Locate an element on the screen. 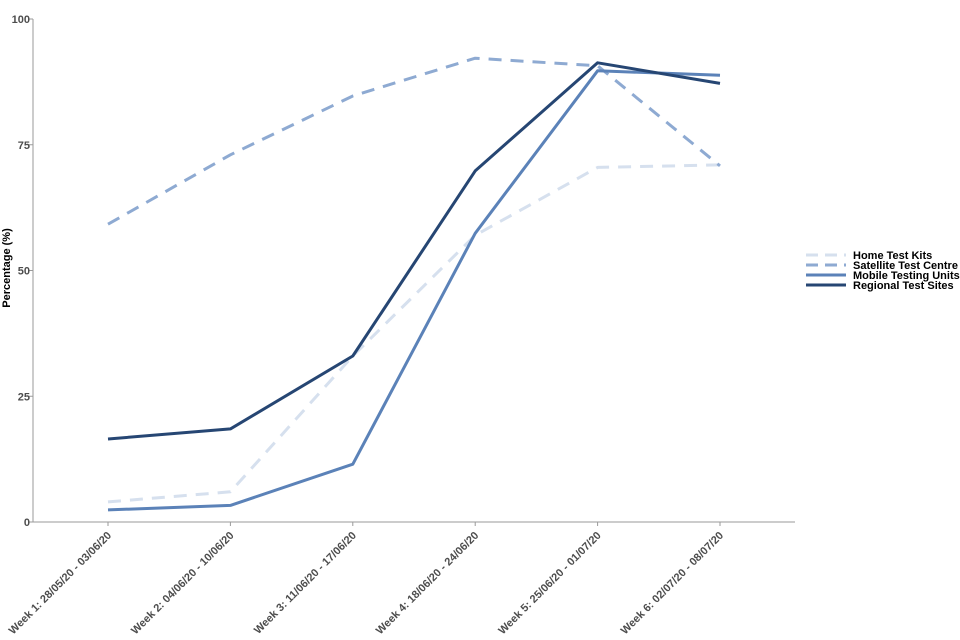  legend-label: Mobile Testing Units is located at coordinates (906, 276).